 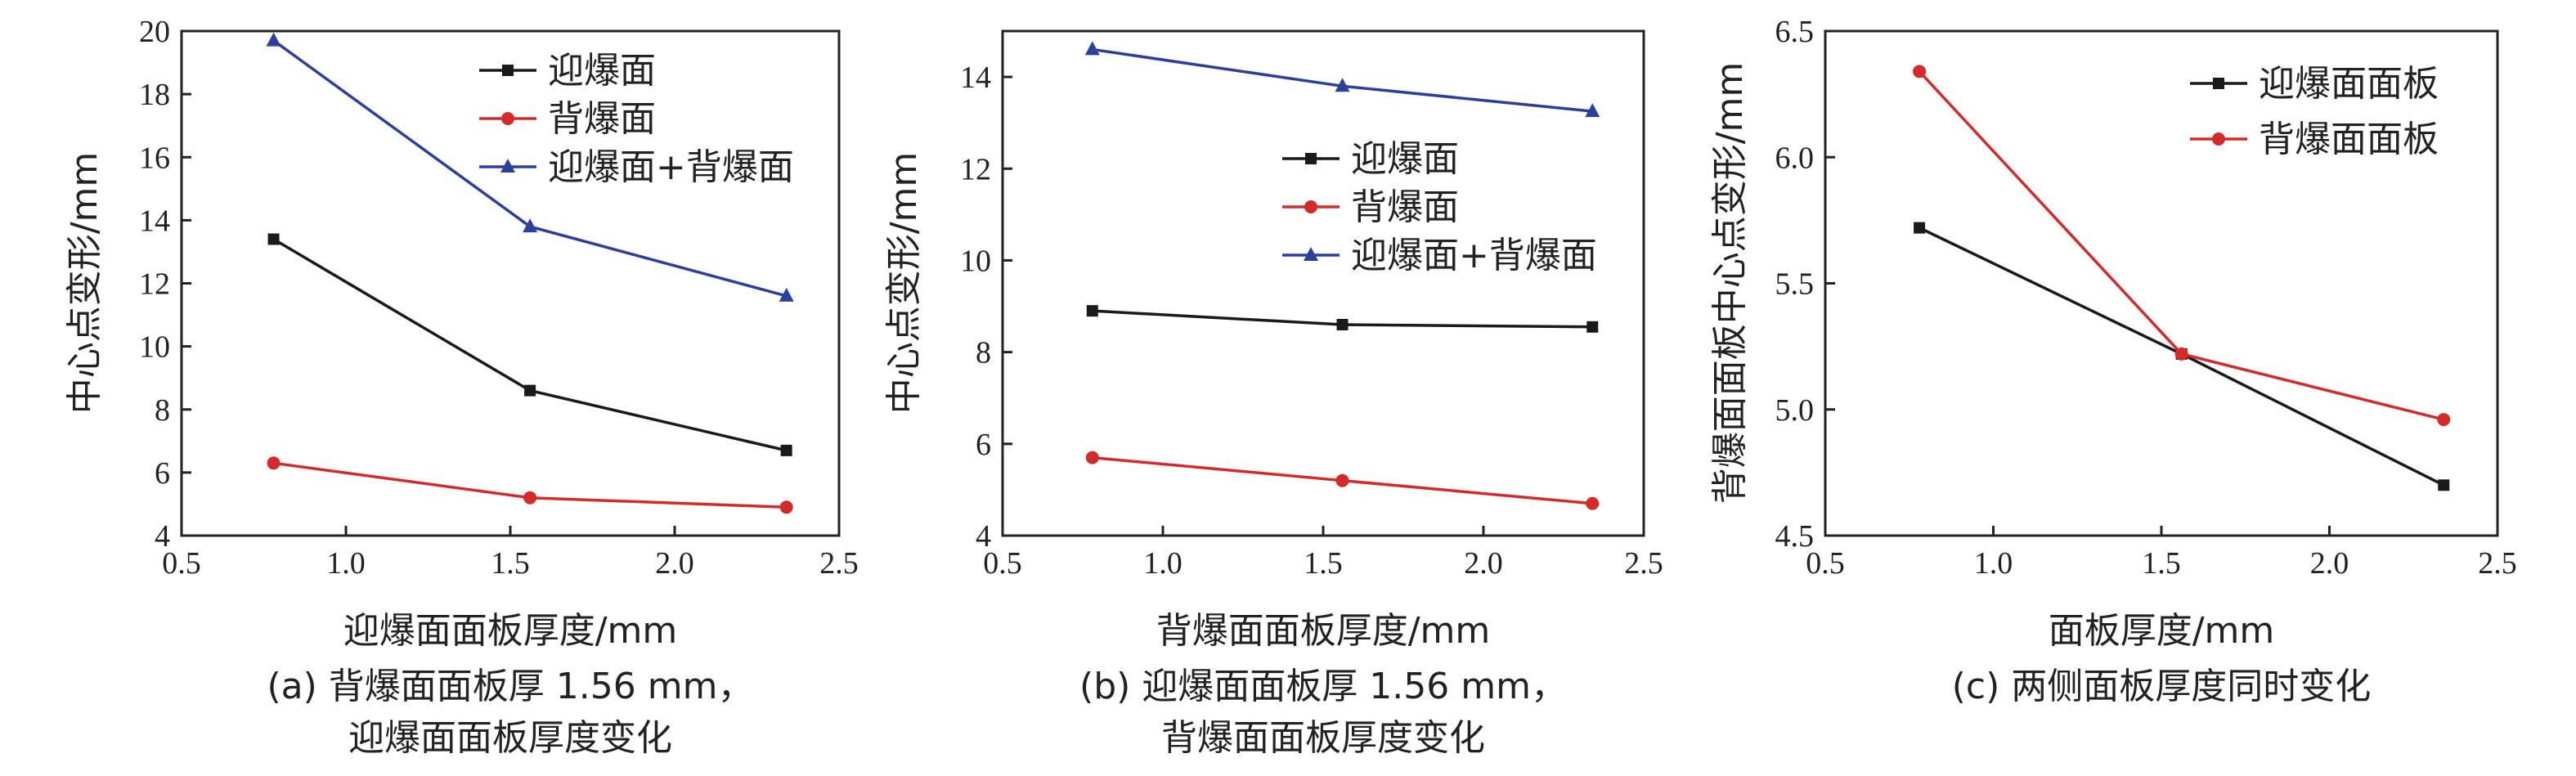 What do you see at coordinates (671, 167) in the screenshot?
I see `chart-a-legend-label: 迎爆面+背爆面` at bounding box center [671, 167].